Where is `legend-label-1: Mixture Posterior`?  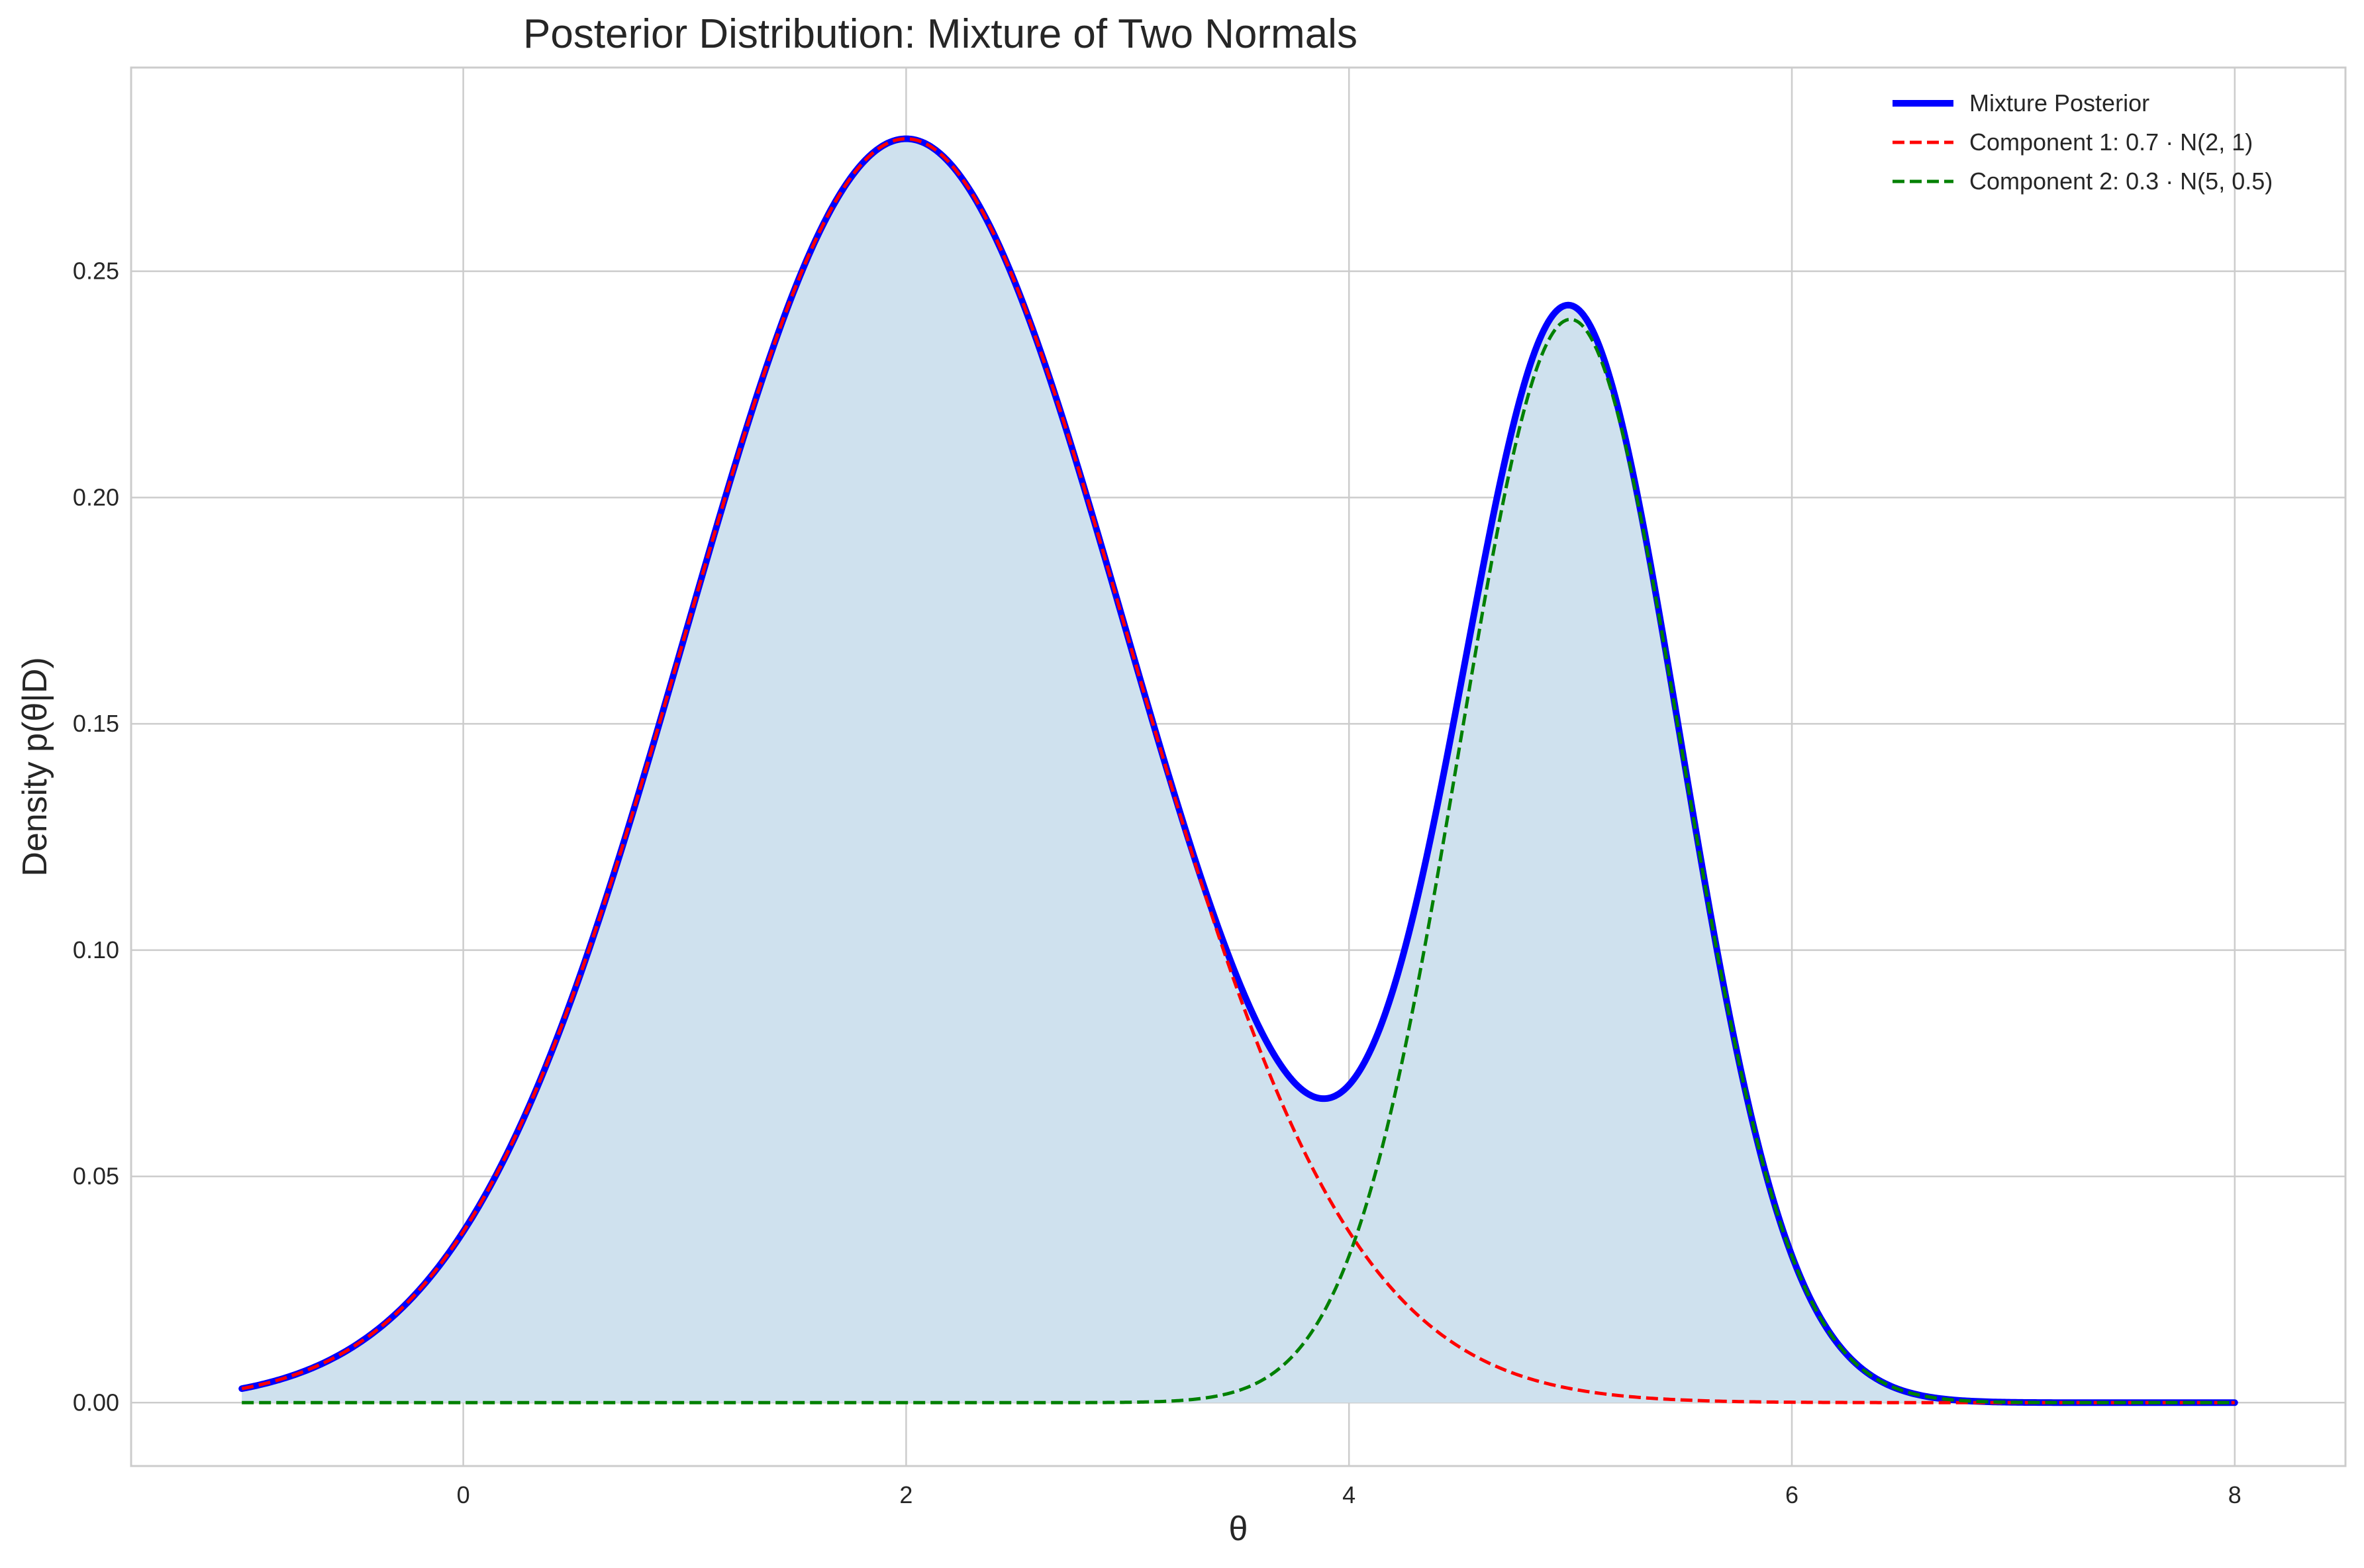 legend-label-1: Mixture Posterior is located at coordinates (2059, 103).